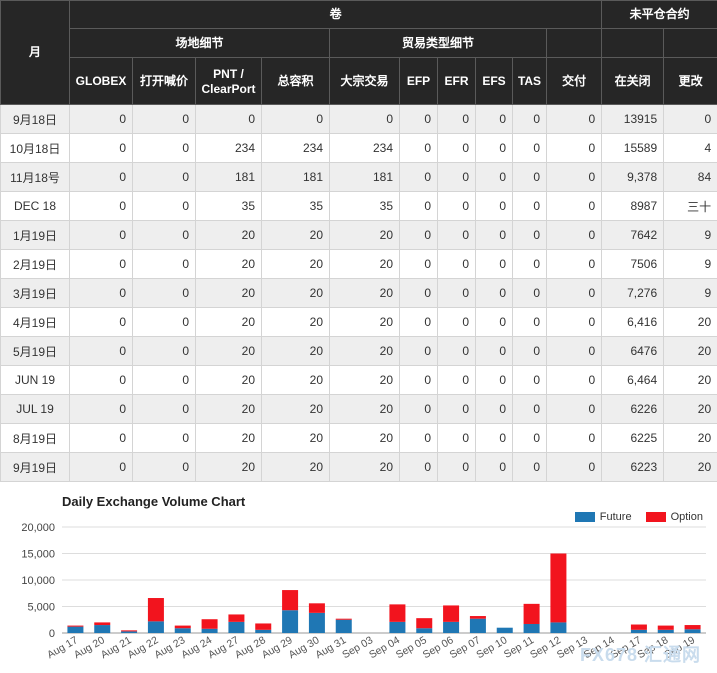 This screenshot has height=673, width=717. Describe the element at coordinates (35, 351) in the screenshot. I see `cell-month: 5月19日` at that location.